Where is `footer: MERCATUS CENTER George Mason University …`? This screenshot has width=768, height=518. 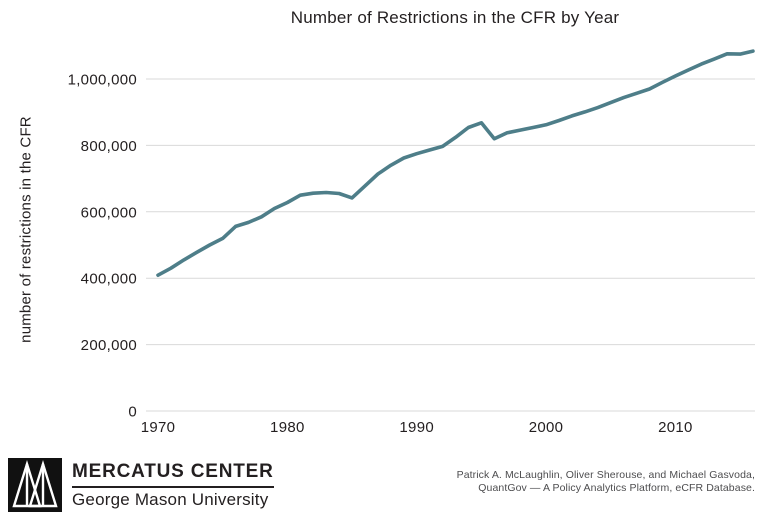
footer: MERCATUS CENTER George Mason University … is located at coordinates (384, 485).